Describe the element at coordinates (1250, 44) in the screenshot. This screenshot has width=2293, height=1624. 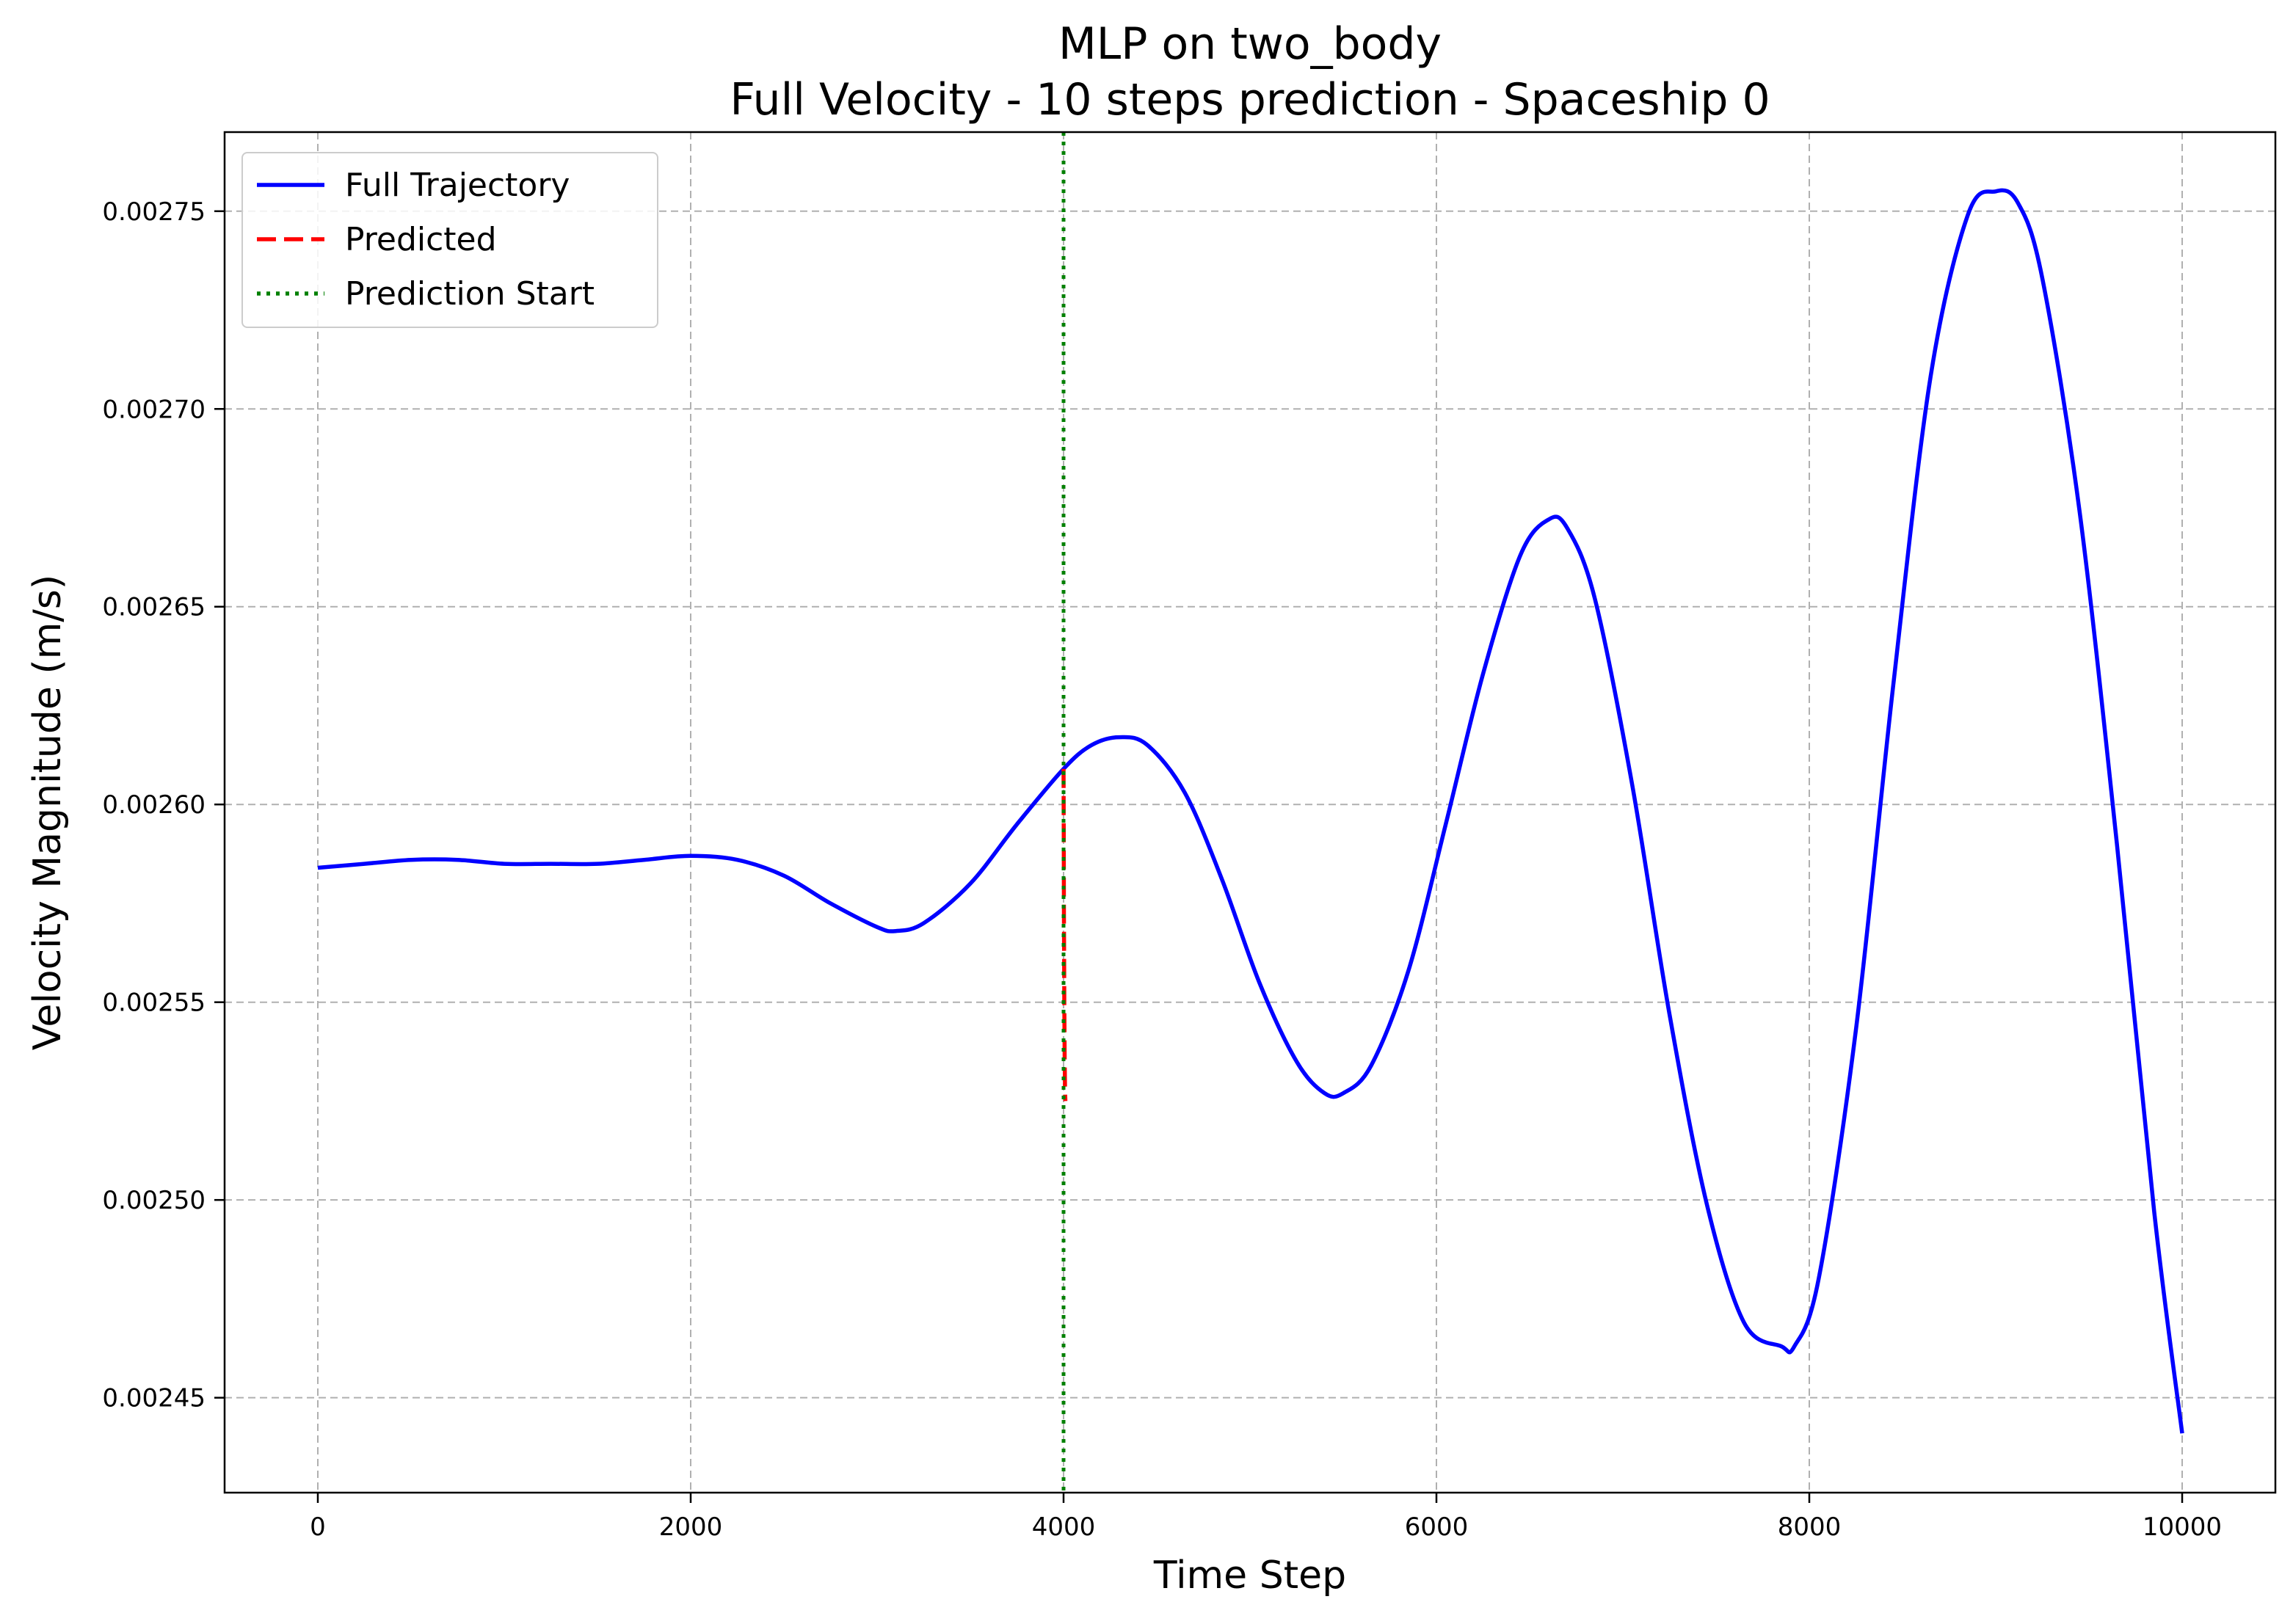
I see `chart-title: MLP on two_body` at that location.